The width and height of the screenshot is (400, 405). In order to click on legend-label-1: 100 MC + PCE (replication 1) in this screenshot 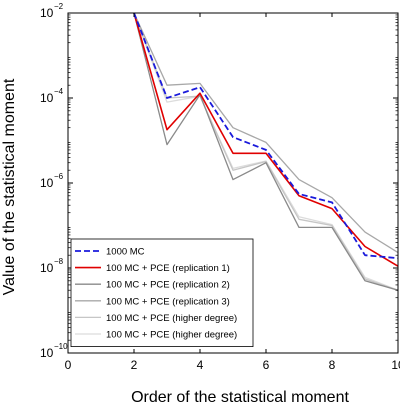, I will do `click(168, 268)`.